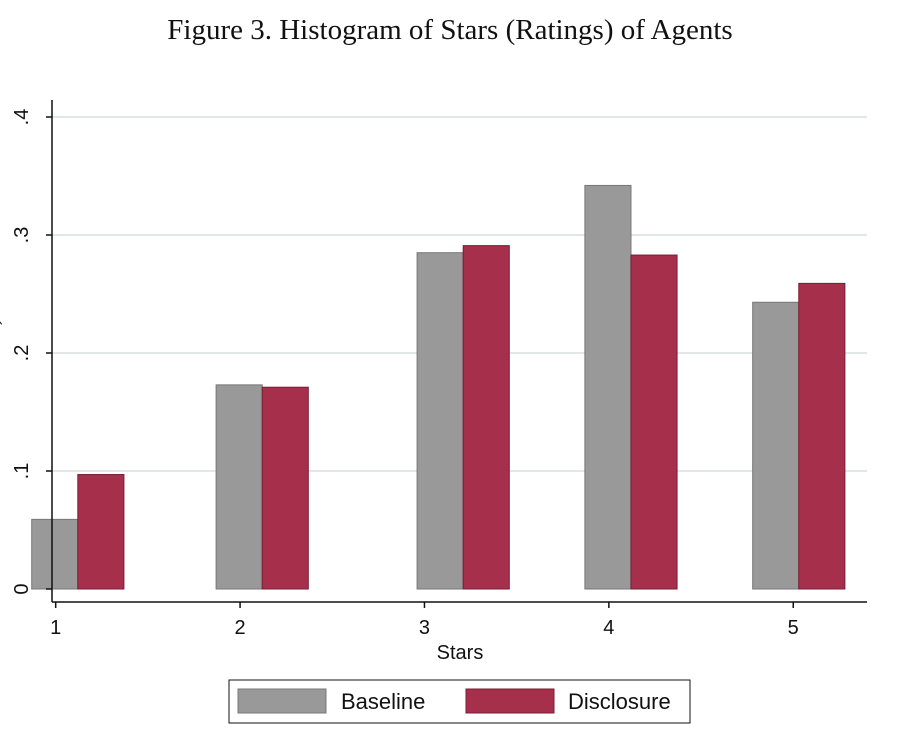 This screenshot has width=900, height=736. Describe the element at coordinates (9, 322) in the screenshot. I see `y-axis-title: ´` at that location.